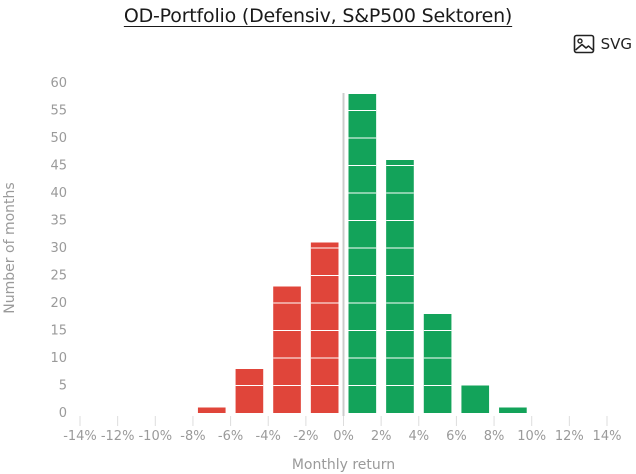  Describe the element at coordinates (569, 436) in the screenshot. I see `x-tick-label: 12%` at that location.